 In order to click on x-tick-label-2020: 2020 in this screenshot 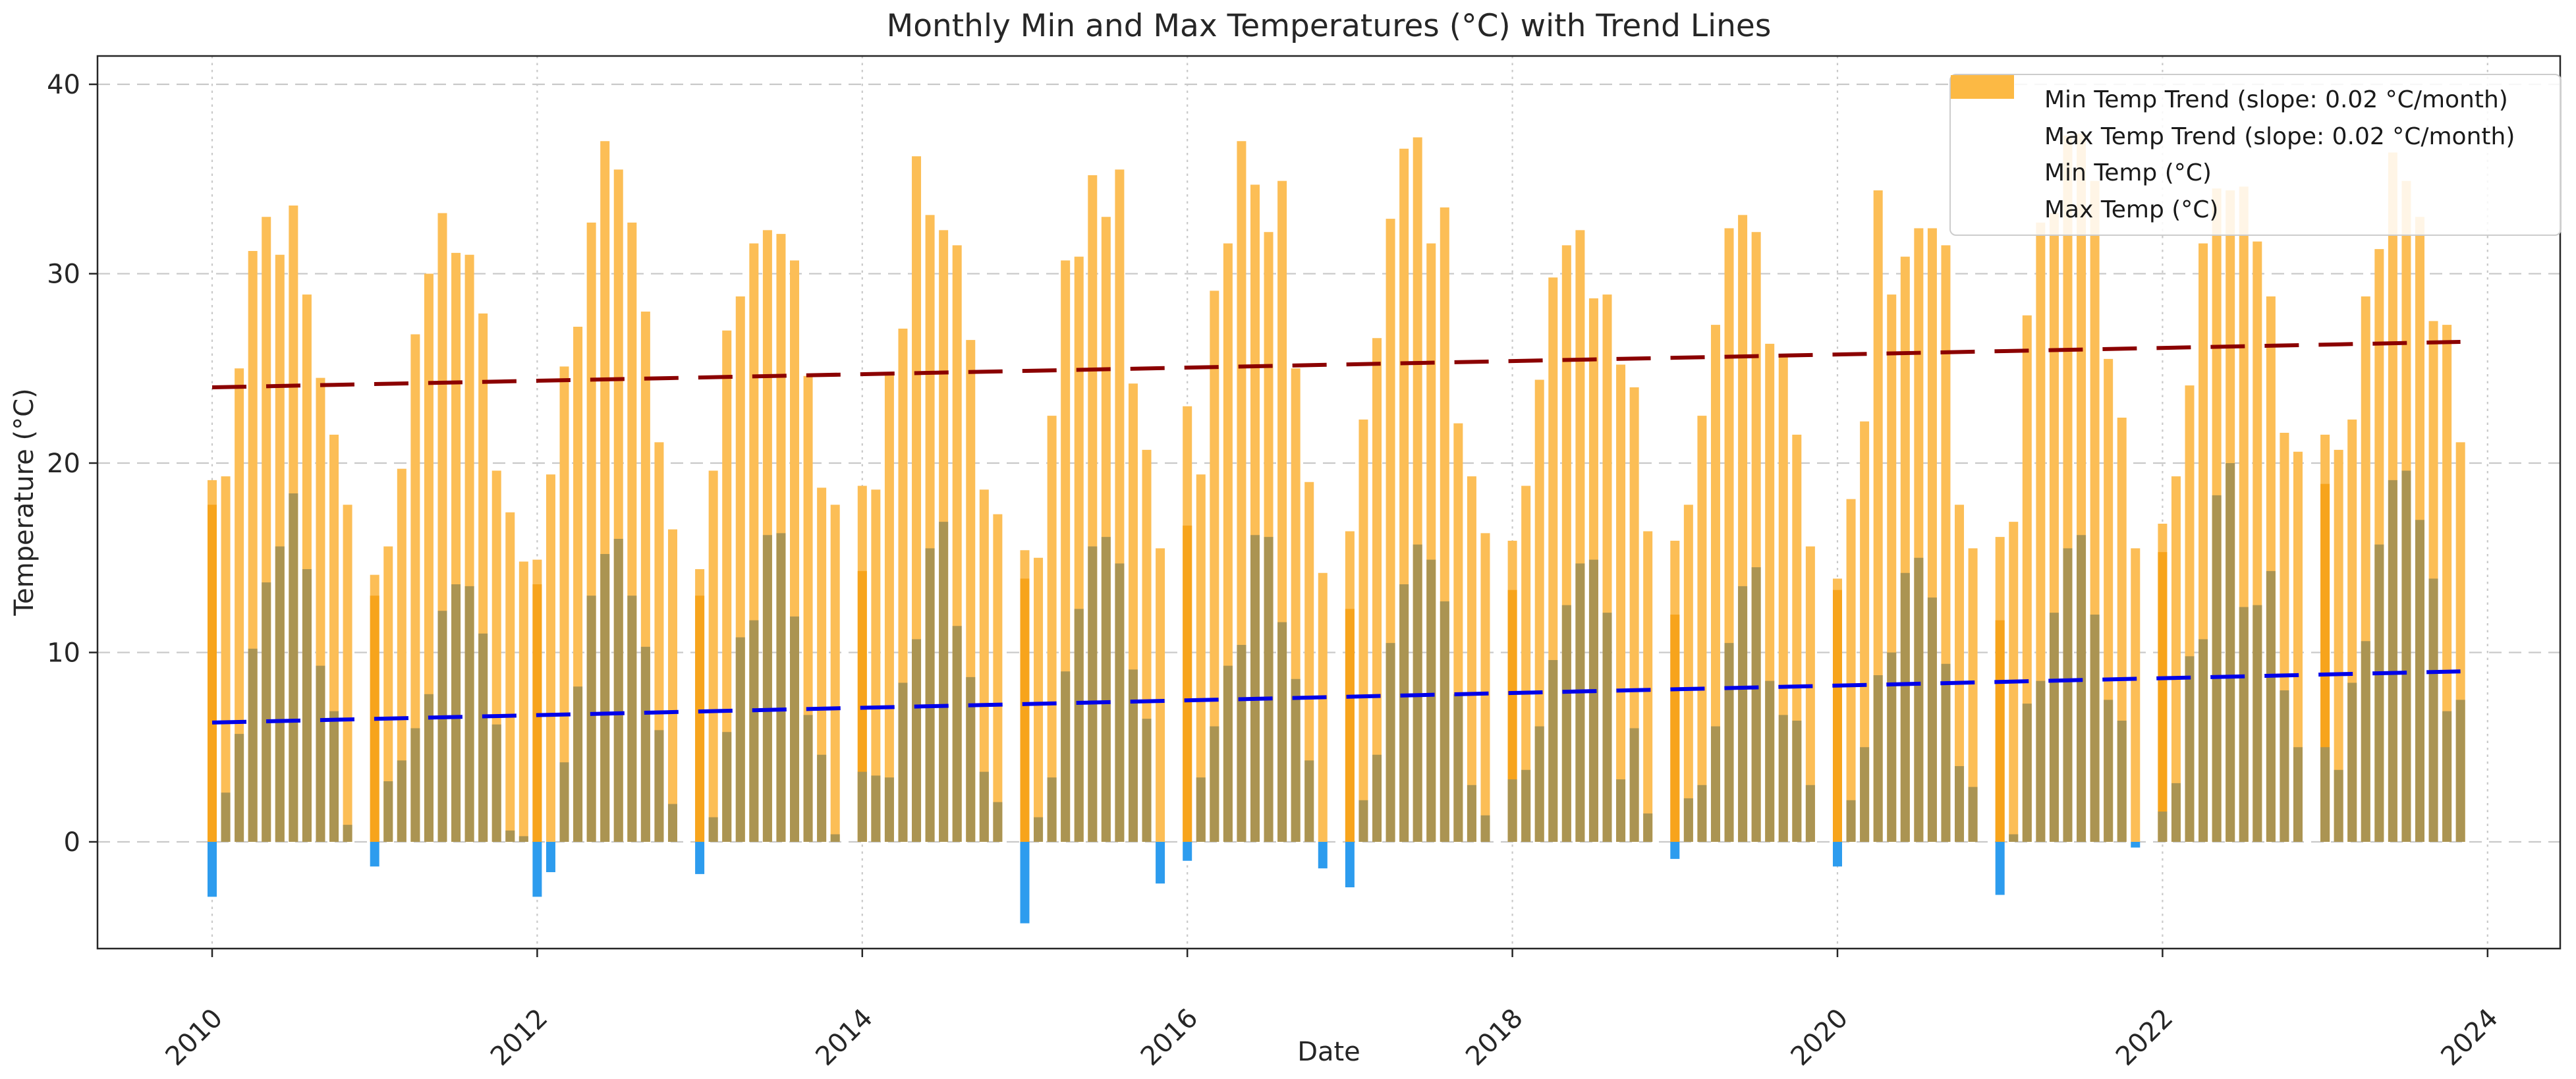, I will do `click(1820, 1037)`.